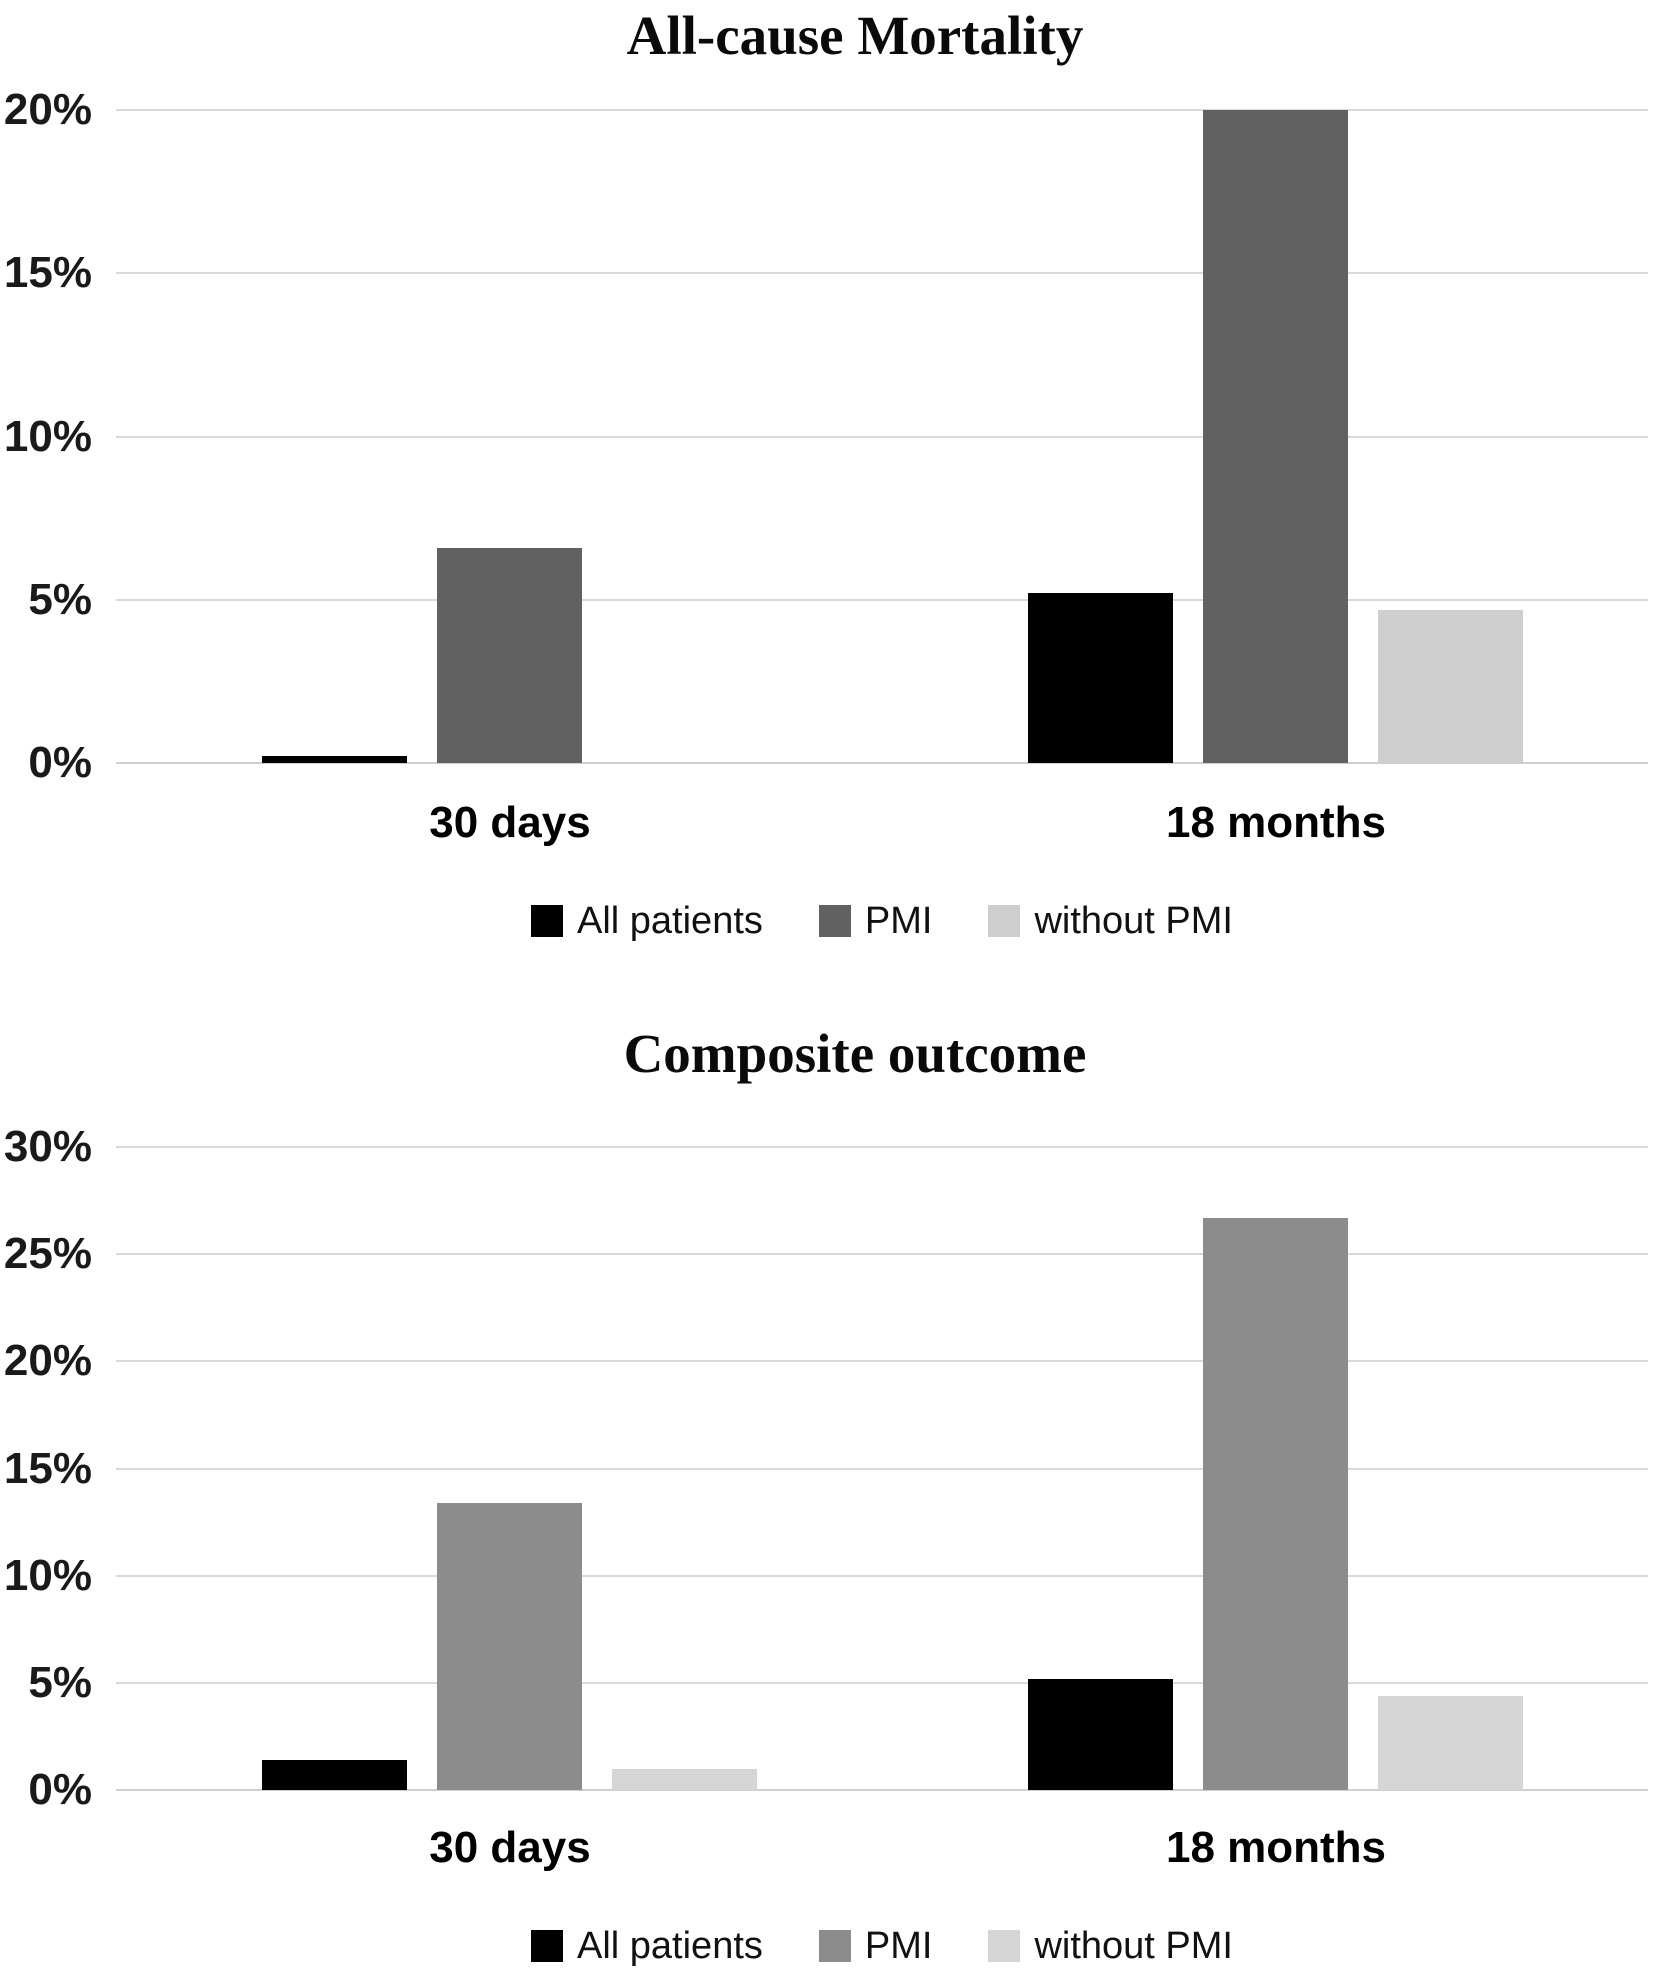  What do you see at coordinates (855, 35) in the screenshot?
I see `chart-title-all-cause-mortality: All-cause Mortality` at bounding box center [855, 35].